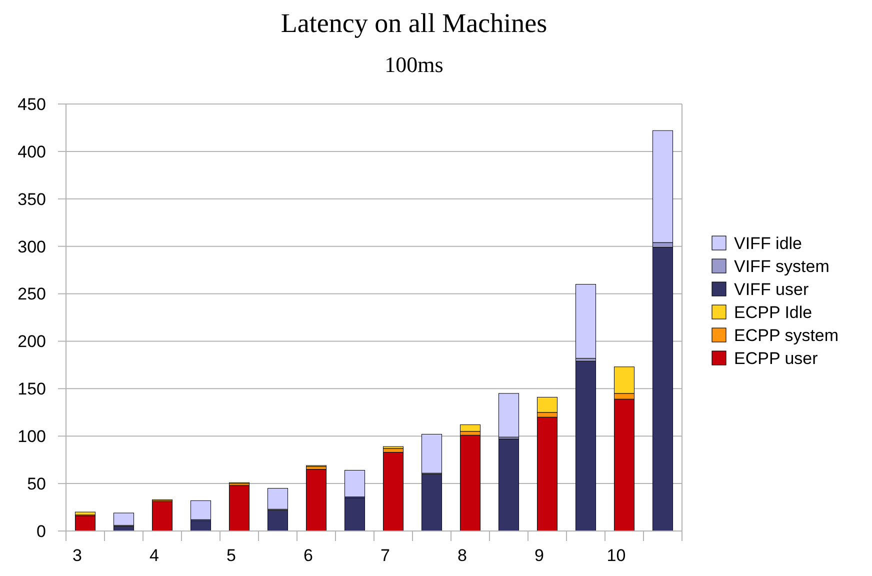  I want to click on x-tick-label: 4, so click(154, 555).